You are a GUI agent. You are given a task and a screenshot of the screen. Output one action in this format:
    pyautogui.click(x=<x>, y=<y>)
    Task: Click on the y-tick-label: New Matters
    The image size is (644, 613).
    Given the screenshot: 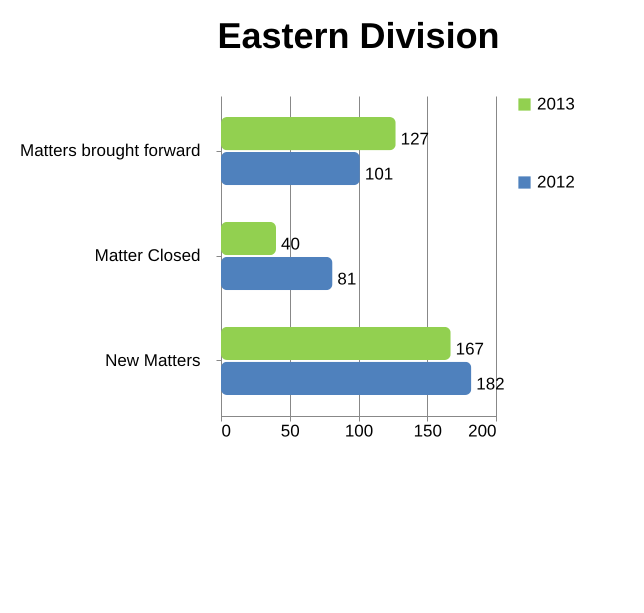 What is the action you would take?
    pyautogui.click(x=152, y=360)
    